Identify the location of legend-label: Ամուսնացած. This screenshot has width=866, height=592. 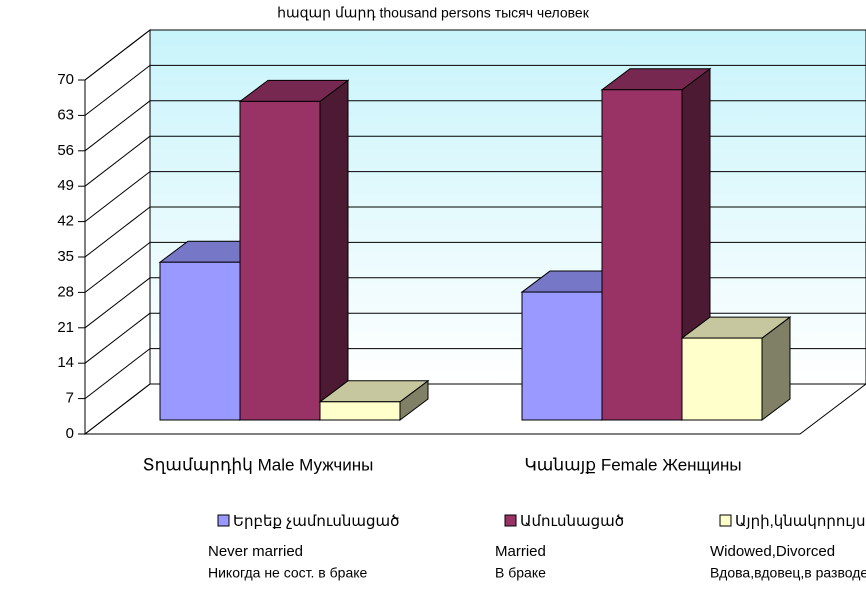
(572, 521).